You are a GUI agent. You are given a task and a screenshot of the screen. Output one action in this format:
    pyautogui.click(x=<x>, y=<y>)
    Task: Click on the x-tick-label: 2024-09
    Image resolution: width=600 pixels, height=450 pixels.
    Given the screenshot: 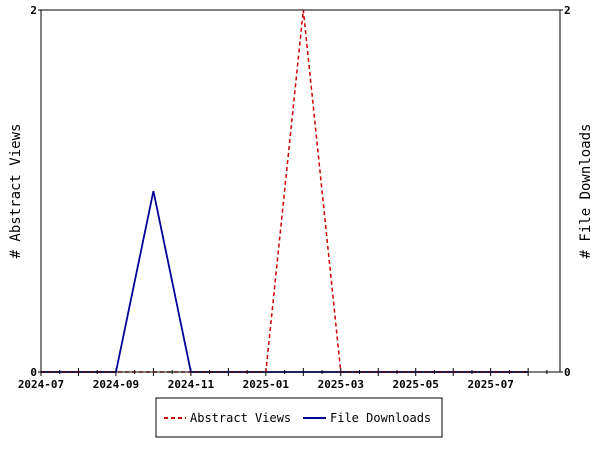 What is the action you would take?
    pyautogui.click(x=116, y=384)
    